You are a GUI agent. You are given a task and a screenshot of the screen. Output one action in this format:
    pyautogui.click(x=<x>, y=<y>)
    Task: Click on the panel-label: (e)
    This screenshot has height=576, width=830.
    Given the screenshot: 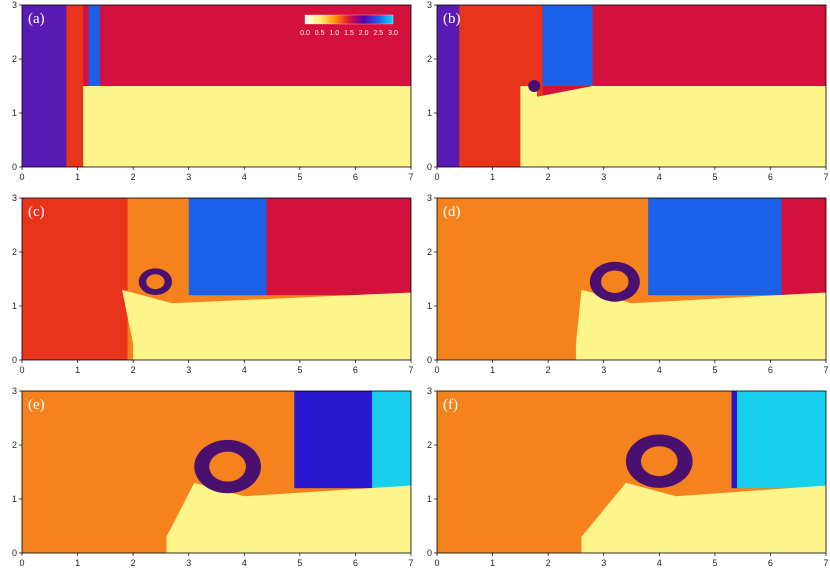 What is the action you would take?
    pyautogui.click(x=36, y=405)
    